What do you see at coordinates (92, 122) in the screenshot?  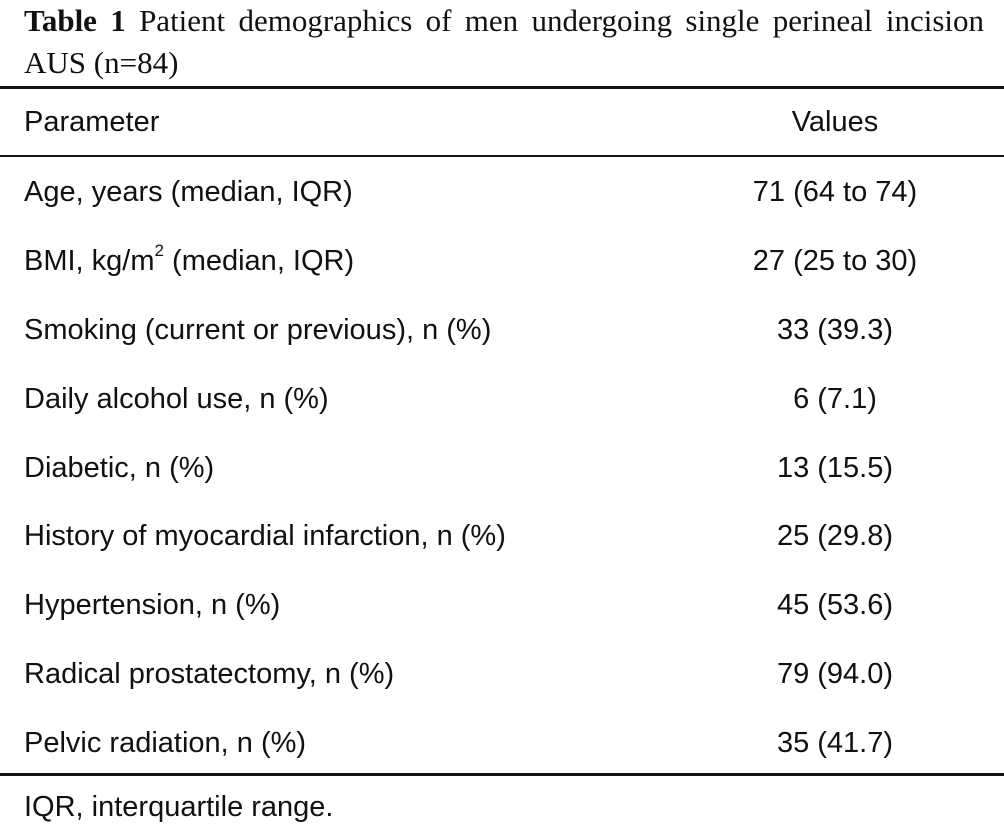 I see `header-parameter: Parameter` at bounding box center [92, 122].